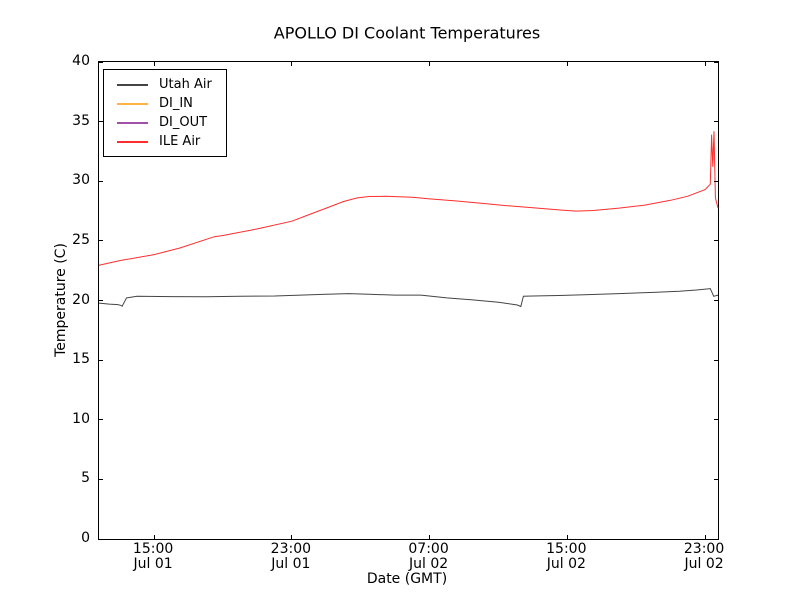  Describe the element at coordinates (81, 418) in the screenshot. I see `y-tick-label: 10` at that location.